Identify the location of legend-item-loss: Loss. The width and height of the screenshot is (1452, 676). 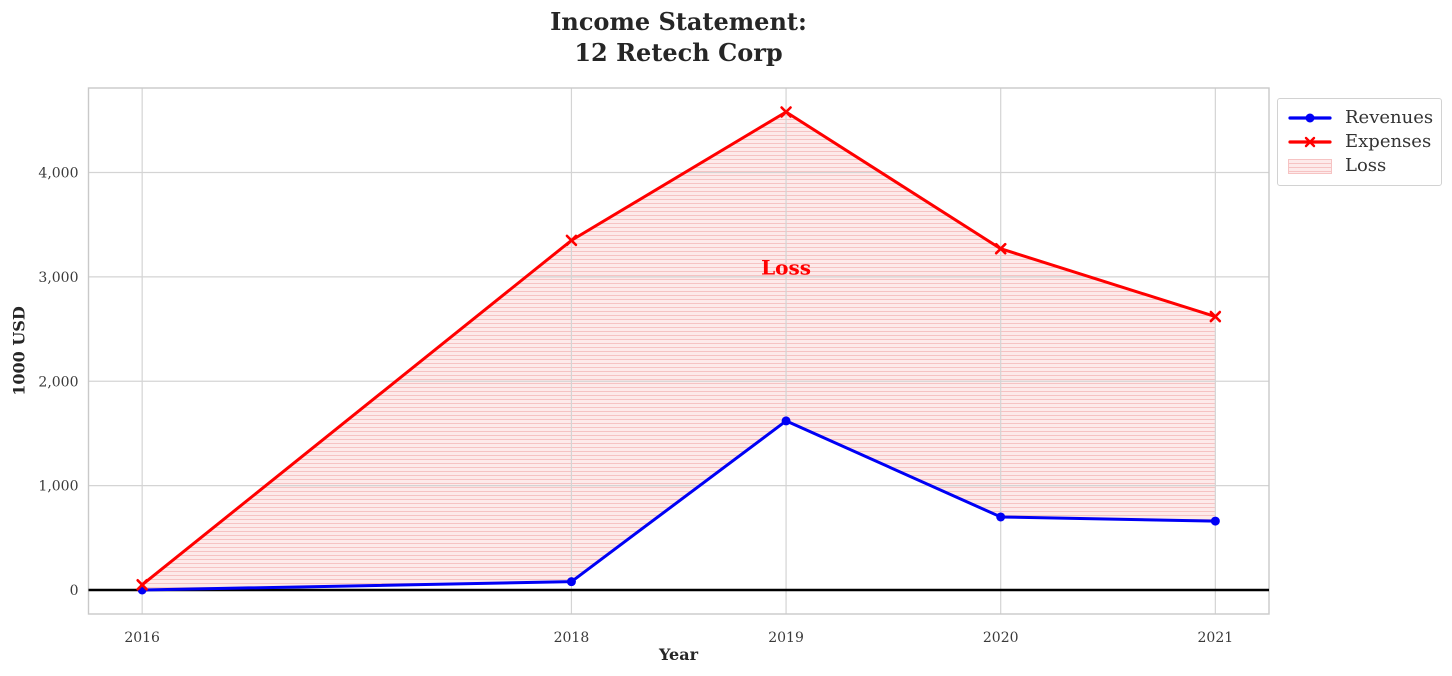
(1360, 166).